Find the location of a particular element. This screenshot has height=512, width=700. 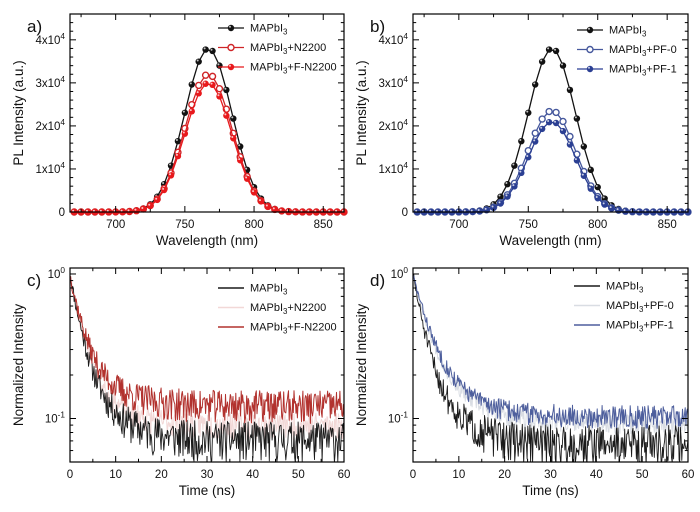

x-tick-label: 40 is located at coordinates (596, 475).